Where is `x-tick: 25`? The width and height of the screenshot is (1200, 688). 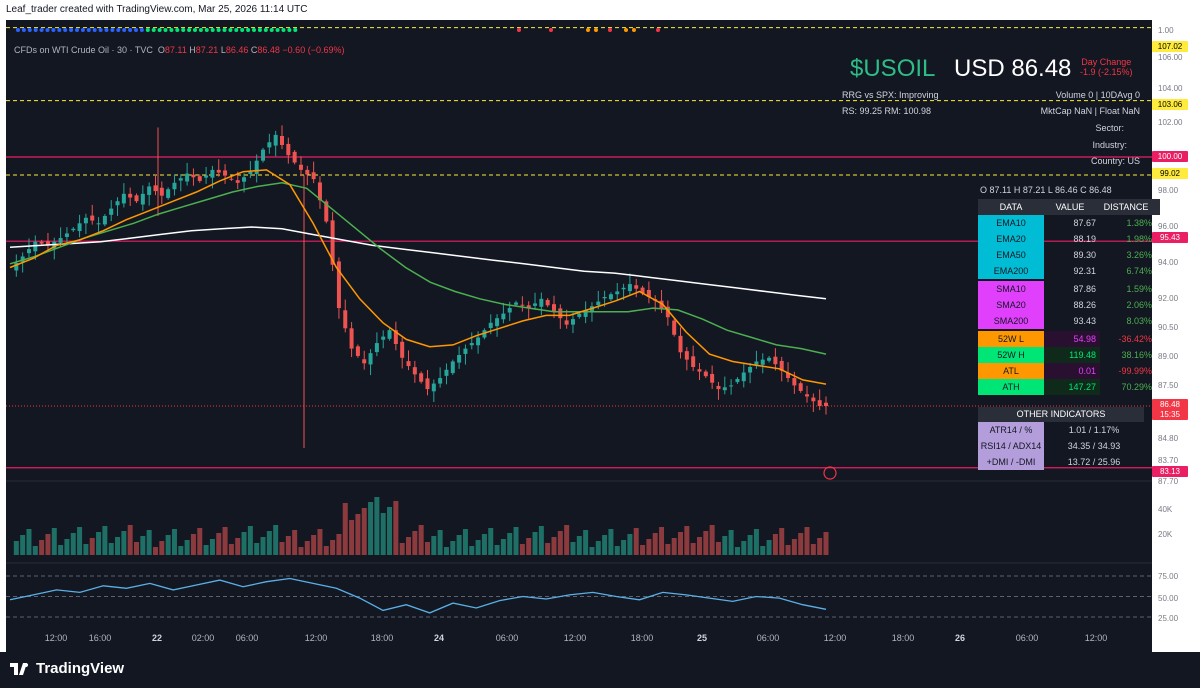
x-tick: 25 is located at coordinates (702, 638).